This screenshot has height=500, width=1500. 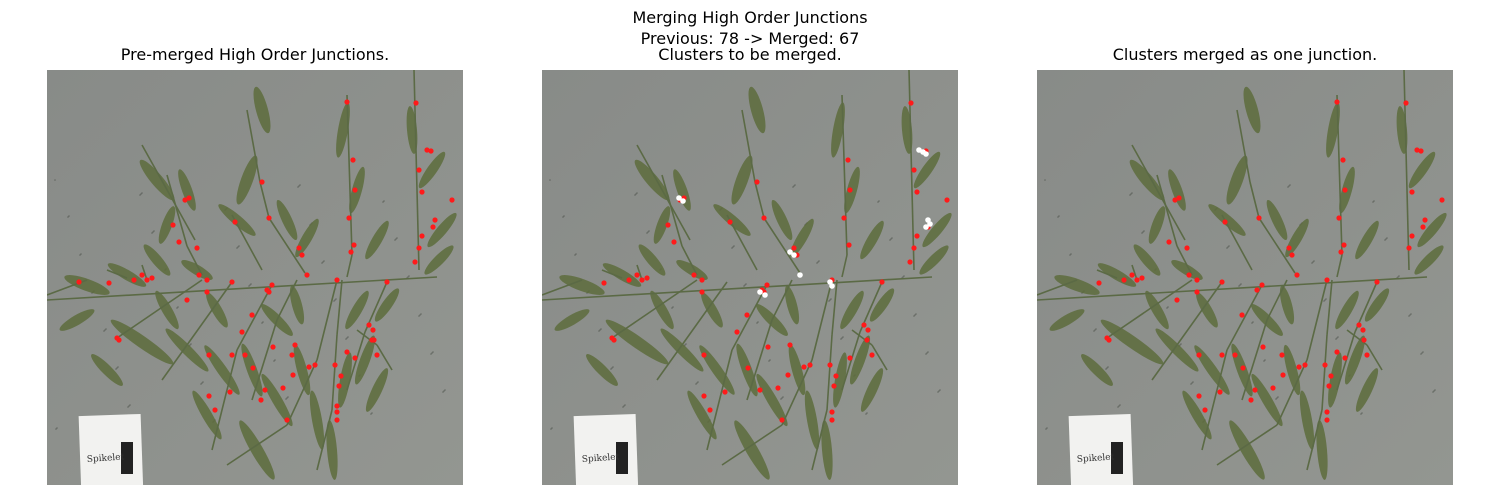 I want to click on suptitle-line-2: Previous: 78 -> Merged: 67, so click(x=750, y=38).